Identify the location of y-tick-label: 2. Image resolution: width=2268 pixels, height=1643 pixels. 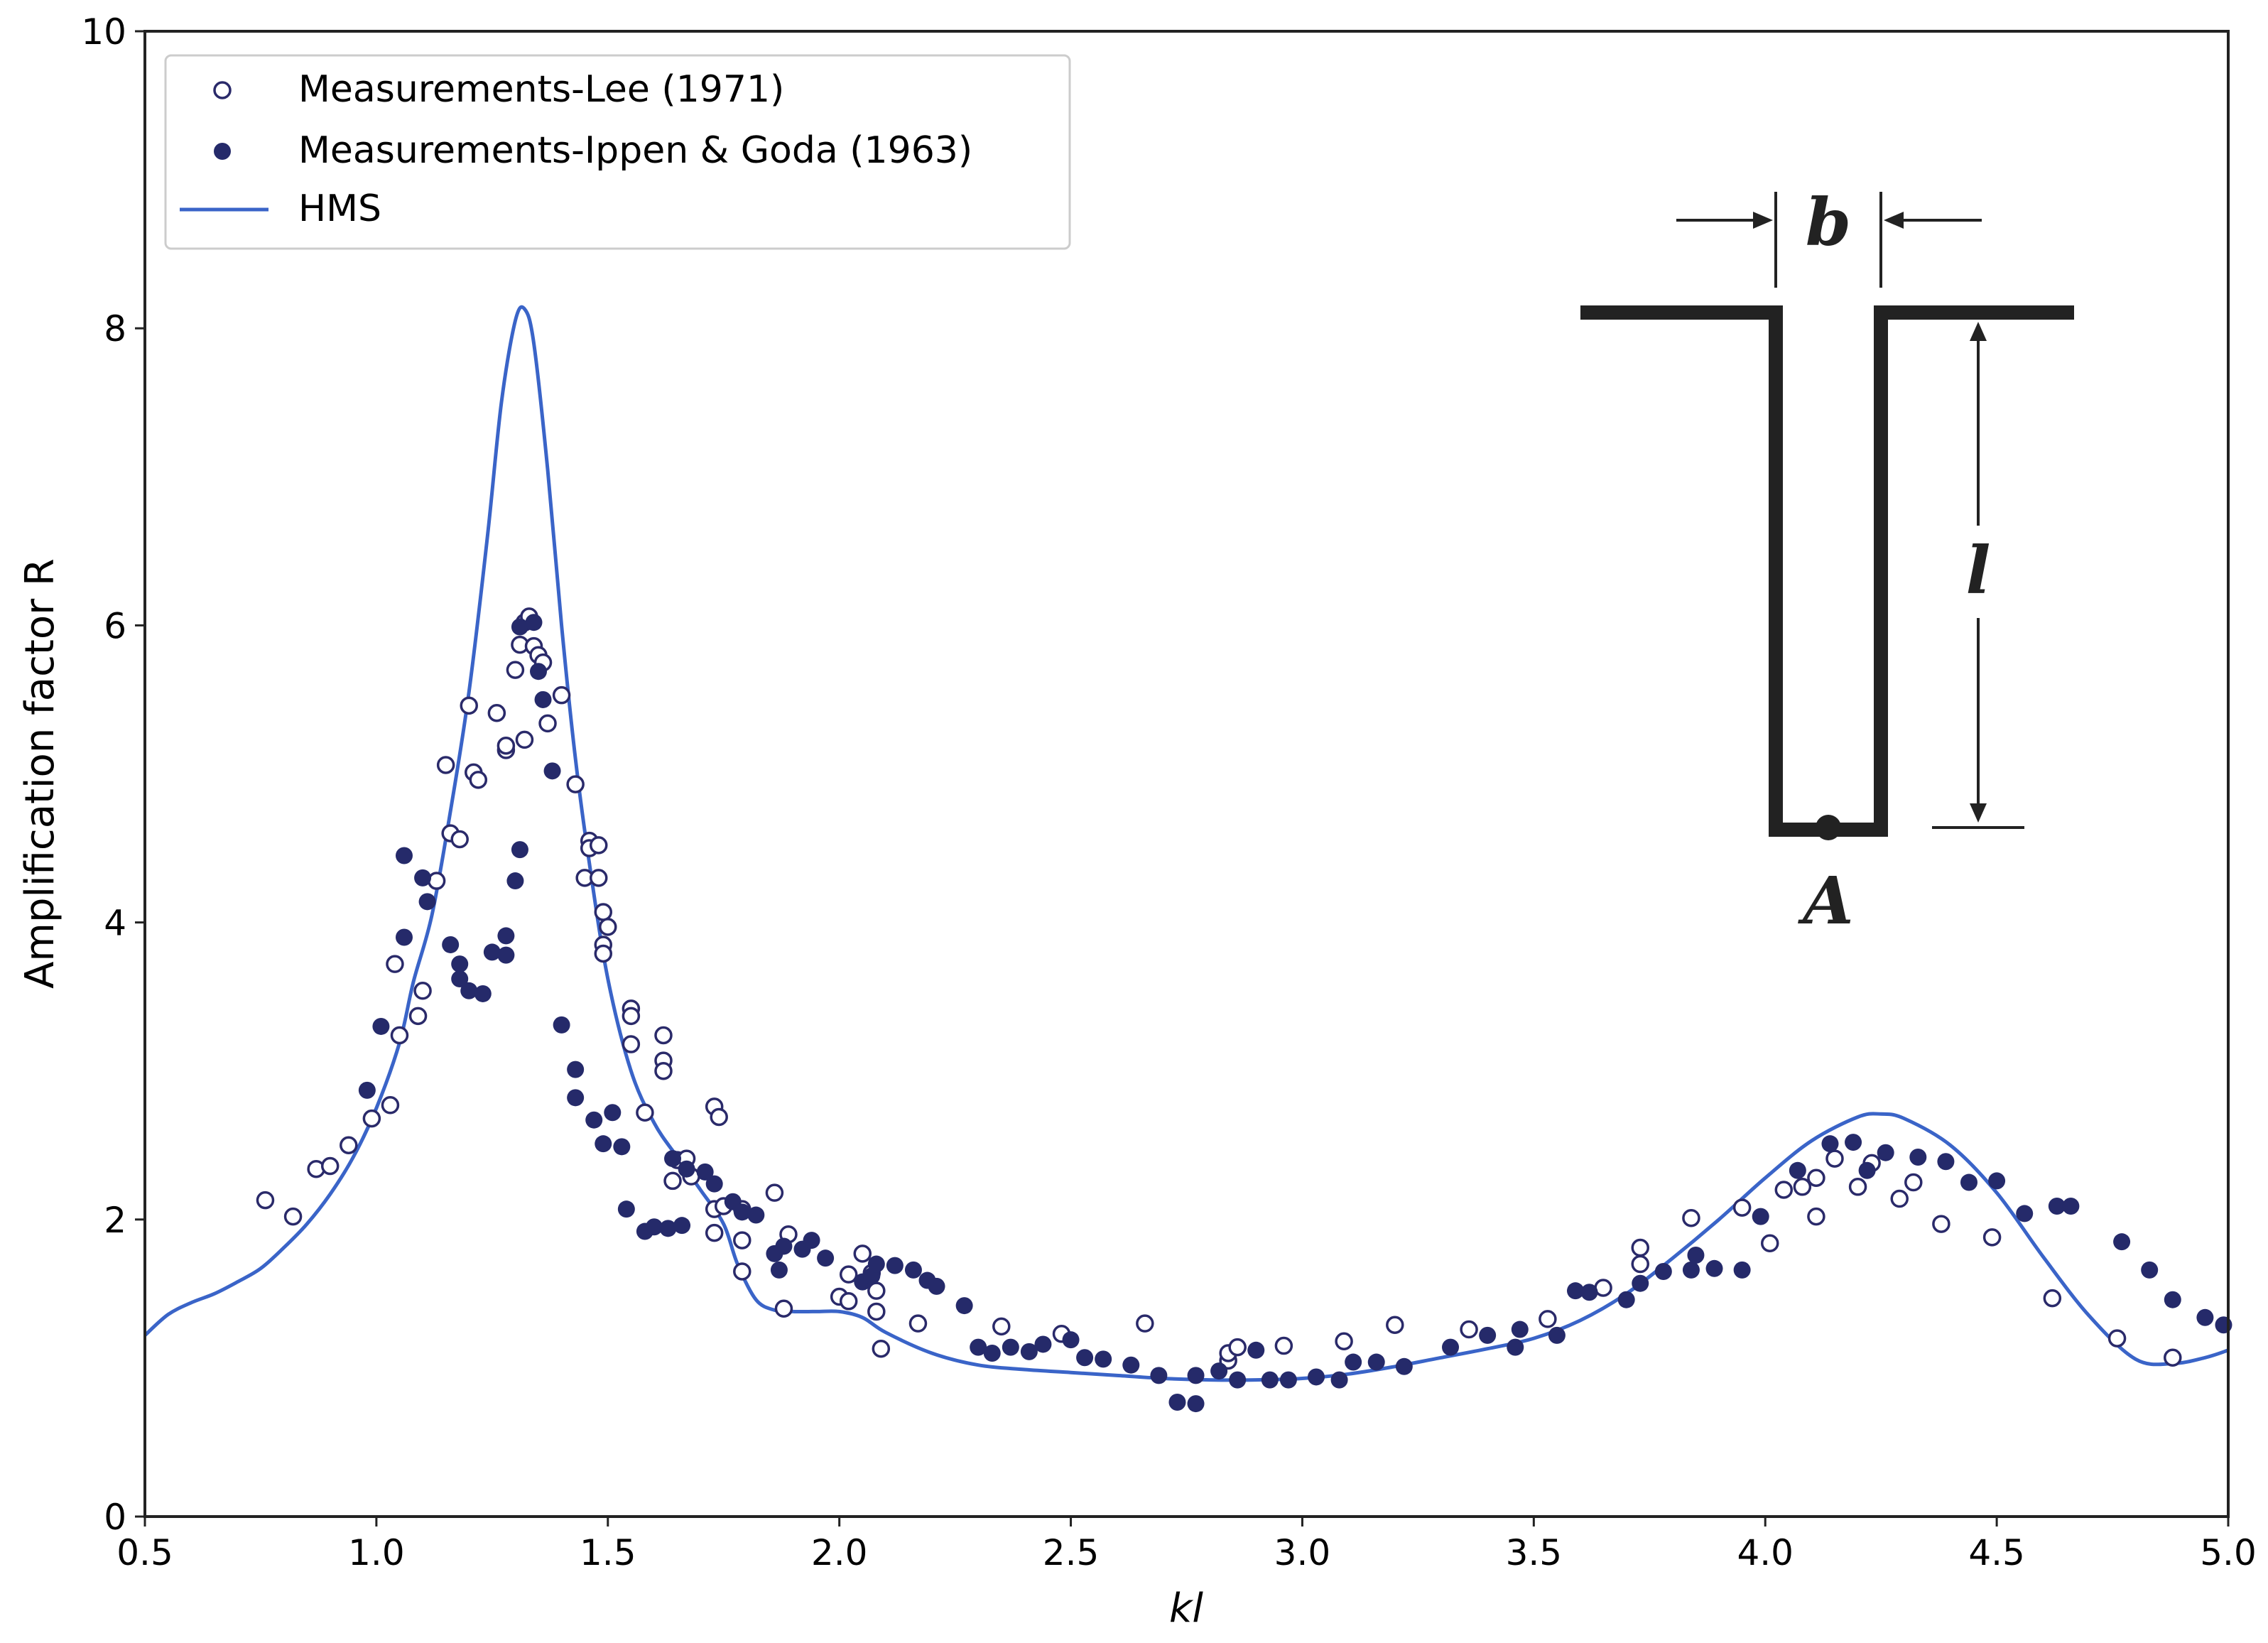
(115, 1221).